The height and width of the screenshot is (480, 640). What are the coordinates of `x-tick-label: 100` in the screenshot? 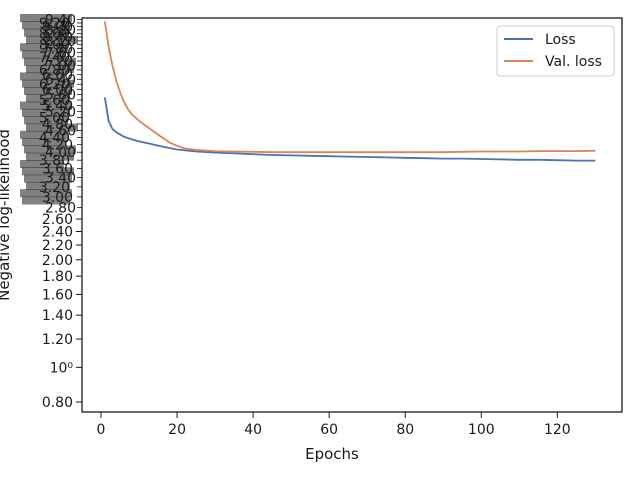 It's located at (481, 430).